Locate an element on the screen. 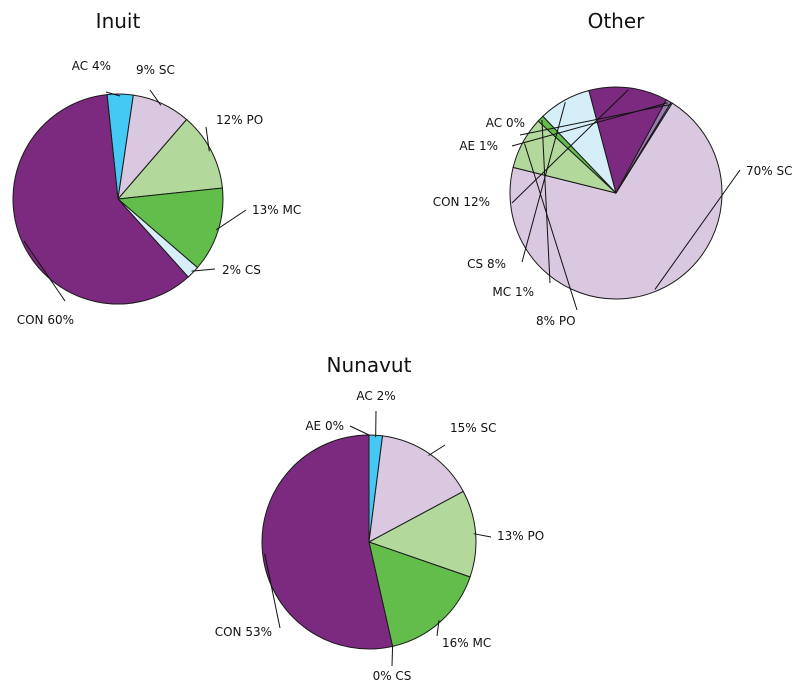 The width and height of the screenshot is (796, 683). slice-15-sc is located at coordinates (416, 489).